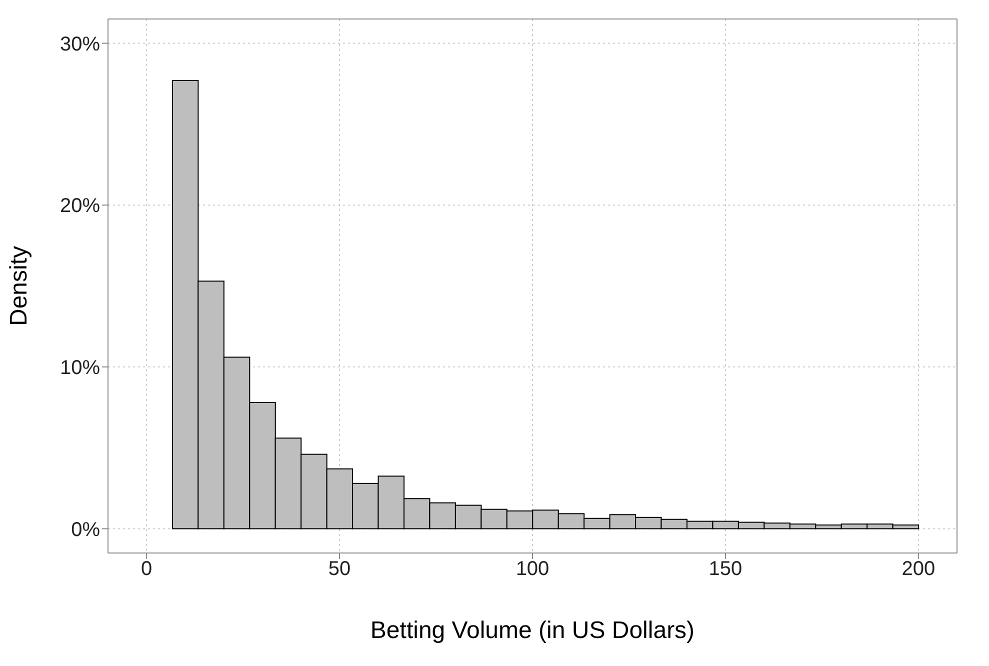  I want to click on x-tick-label: 50, so click(339, 569).